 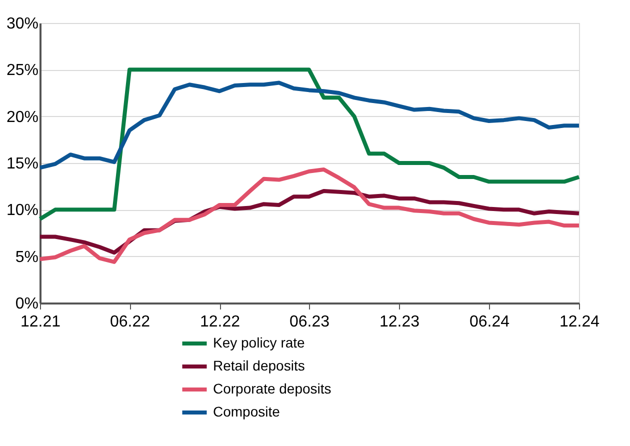 What do you see at coordinates (246, 412) in the screenshot?
I see `legend-label: Composite` at bounding box center [246, 412].